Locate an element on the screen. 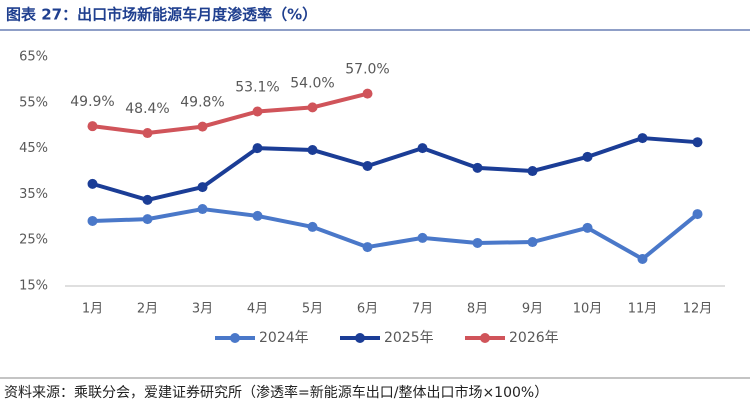 The width and height of the screenshot is (750, 408). data-label: 49.9% is located at coordinates (92, 102).